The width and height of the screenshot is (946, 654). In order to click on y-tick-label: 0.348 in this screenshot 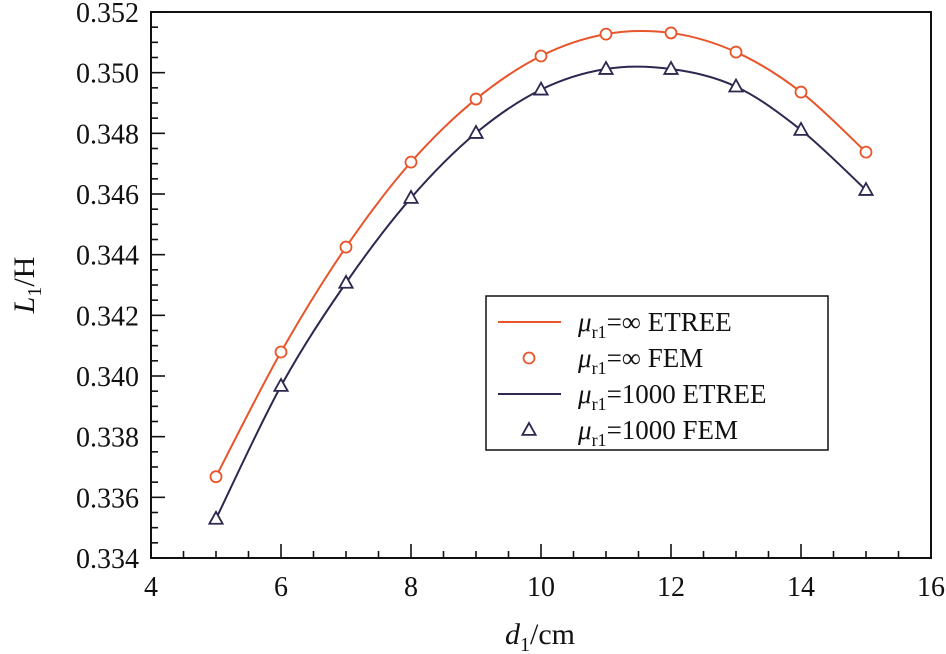, I will do `click(107, 134)`.